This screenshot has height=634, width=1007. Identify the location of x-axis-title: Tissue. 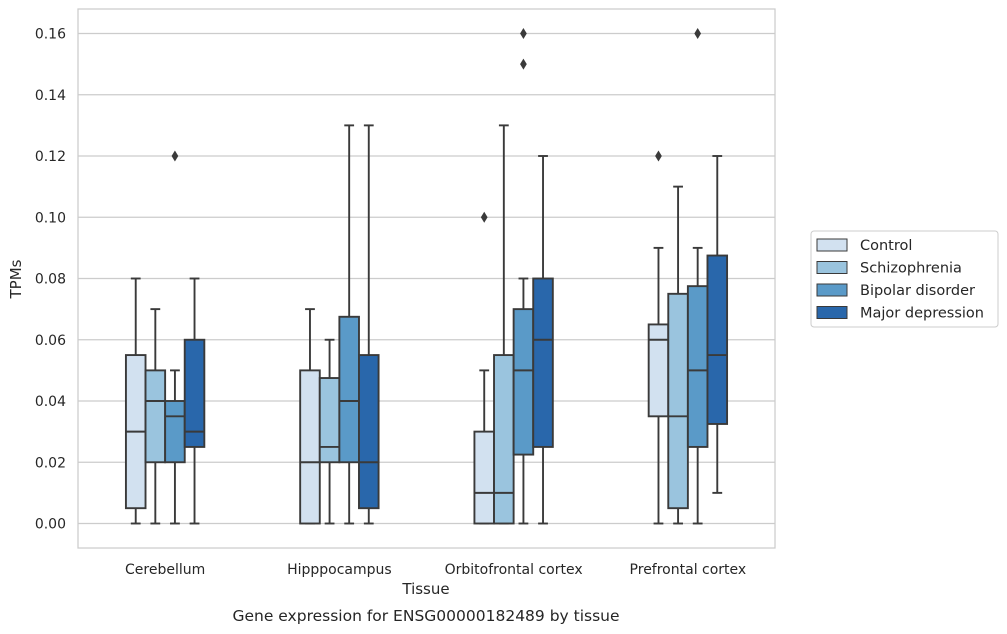
(425, 589).